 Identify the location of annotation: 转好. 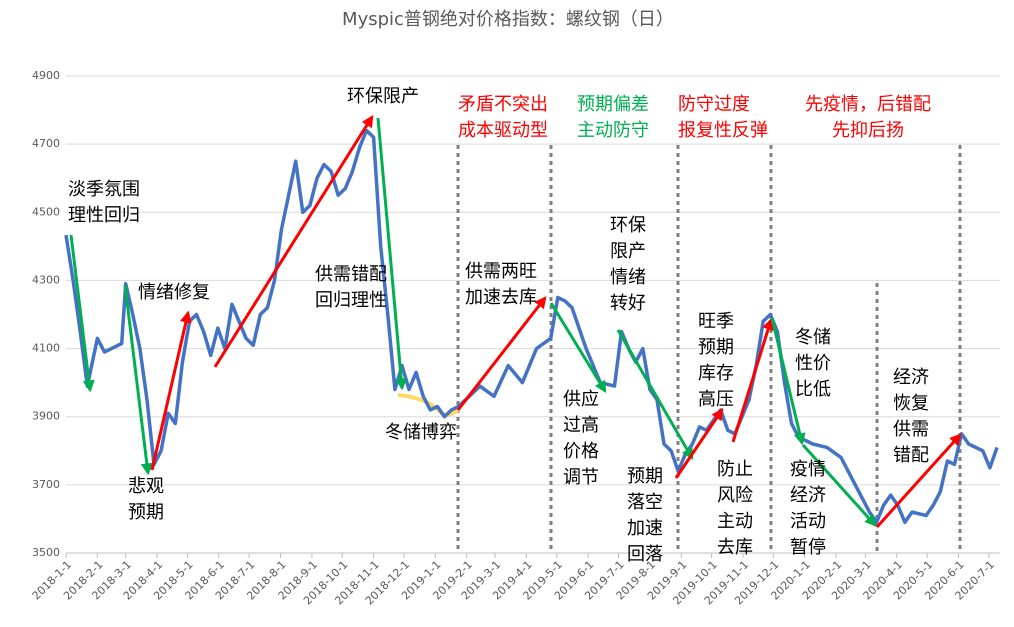
(628, 303).